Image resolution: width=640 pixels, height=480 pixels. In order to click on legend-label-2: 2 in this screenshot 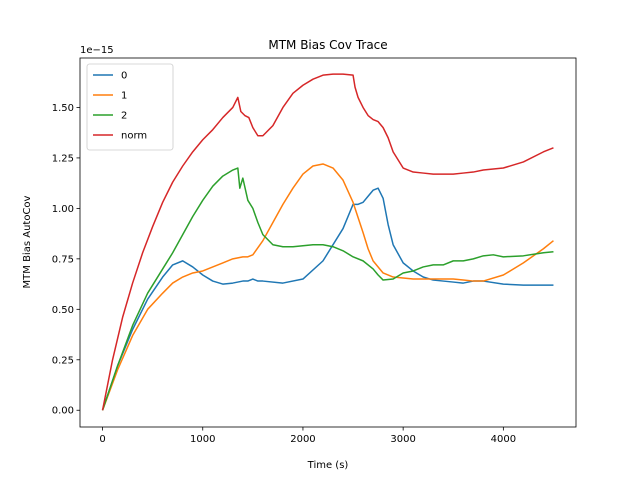, I will do `click(124, 116)`.